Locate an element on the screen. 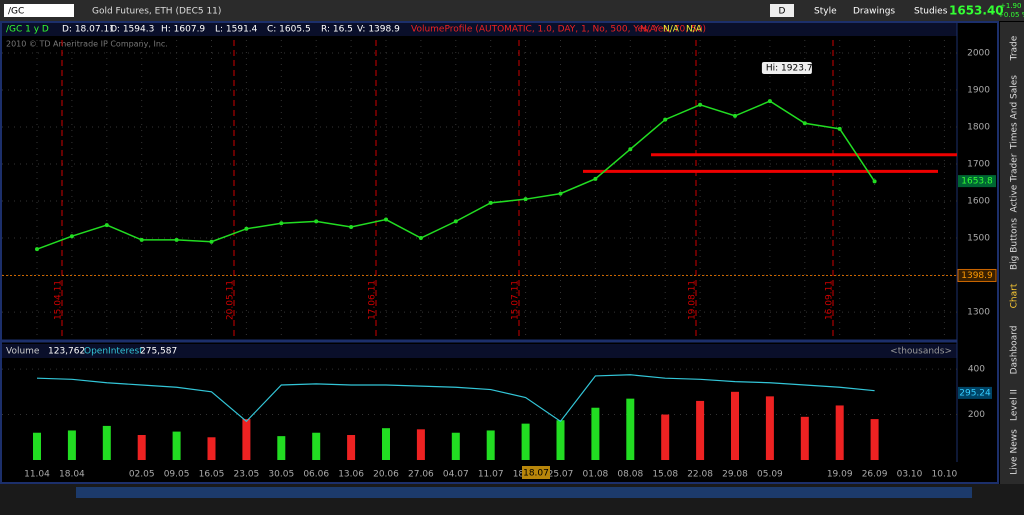  oi-value: 275,587 is located at coordinates (158, 352).